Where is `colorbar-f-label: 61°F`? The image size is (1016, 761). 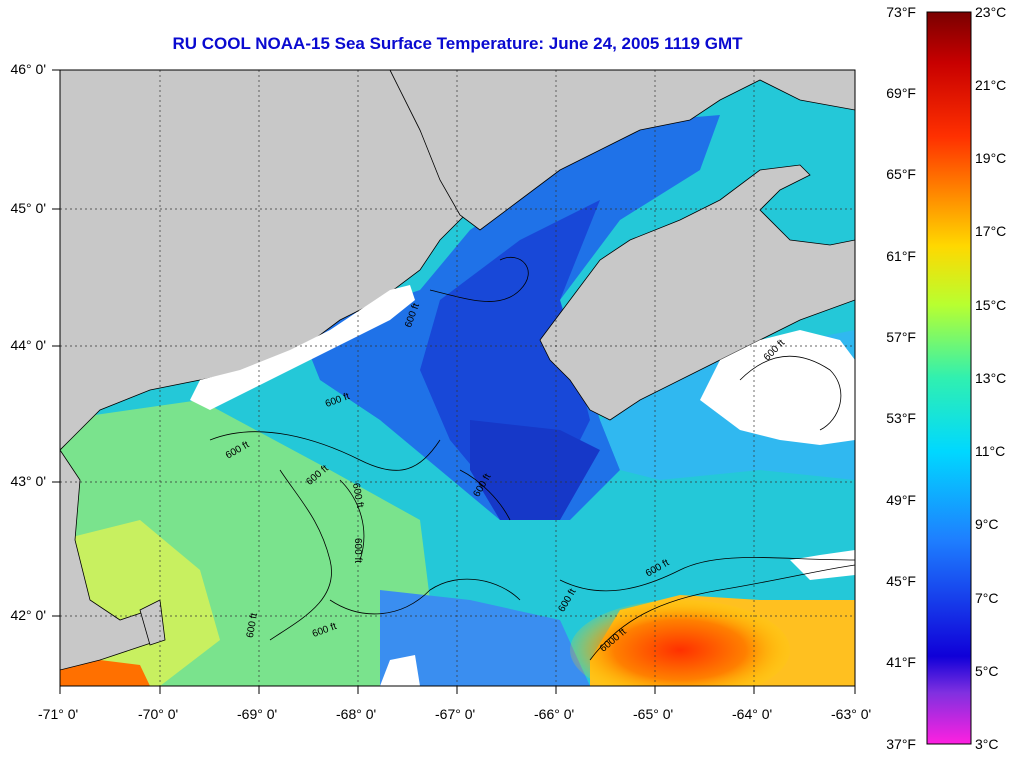
colorbar-f-label: 61°F is located at coordinates (901, 256).